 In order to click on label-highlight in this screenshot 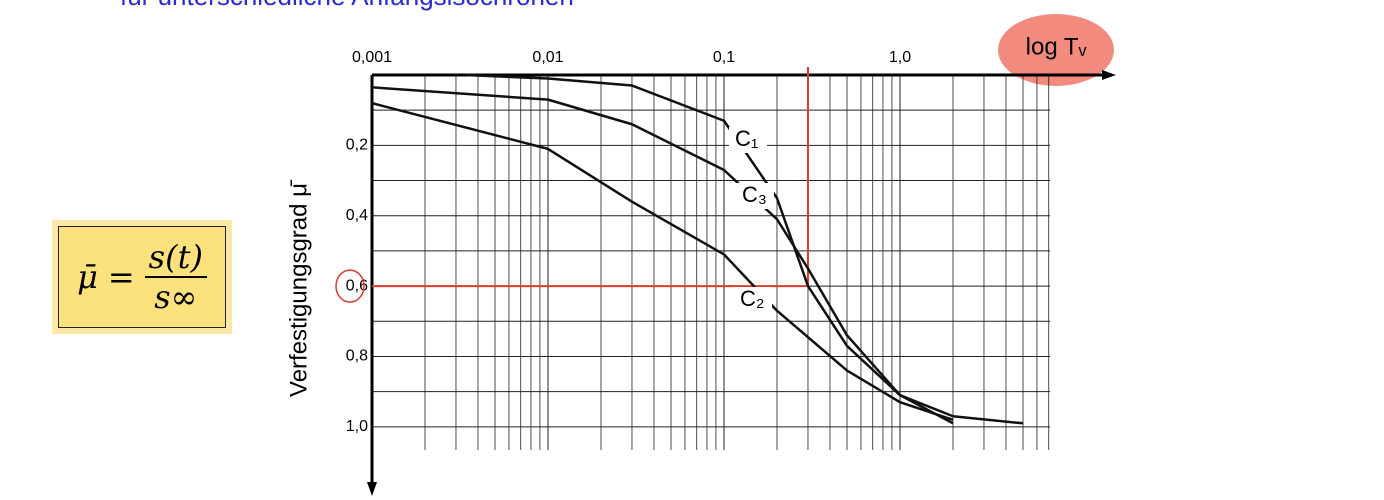, I will do `click(1056, 50)`.